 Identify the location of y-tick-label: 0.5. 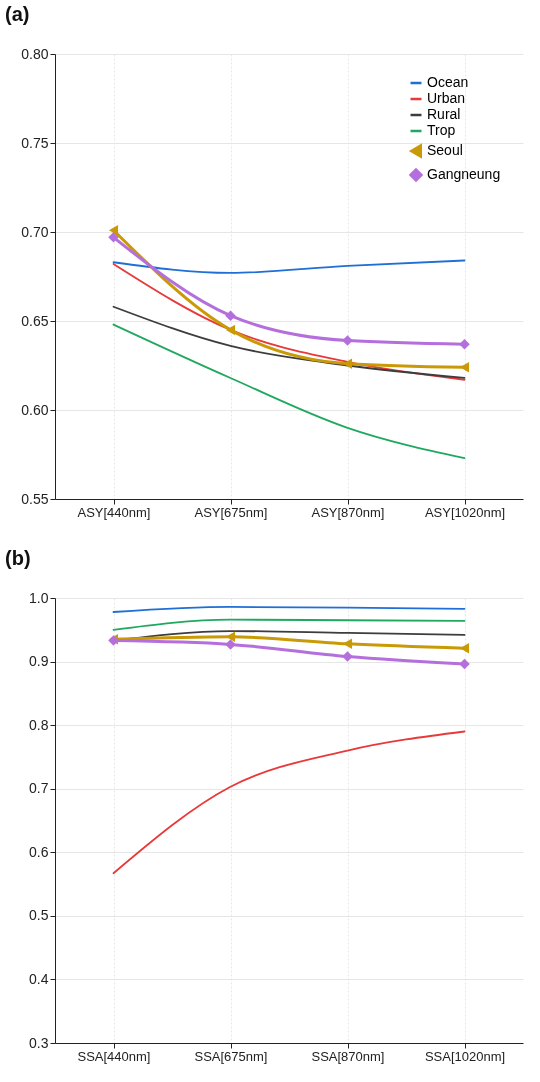
(39, 915).